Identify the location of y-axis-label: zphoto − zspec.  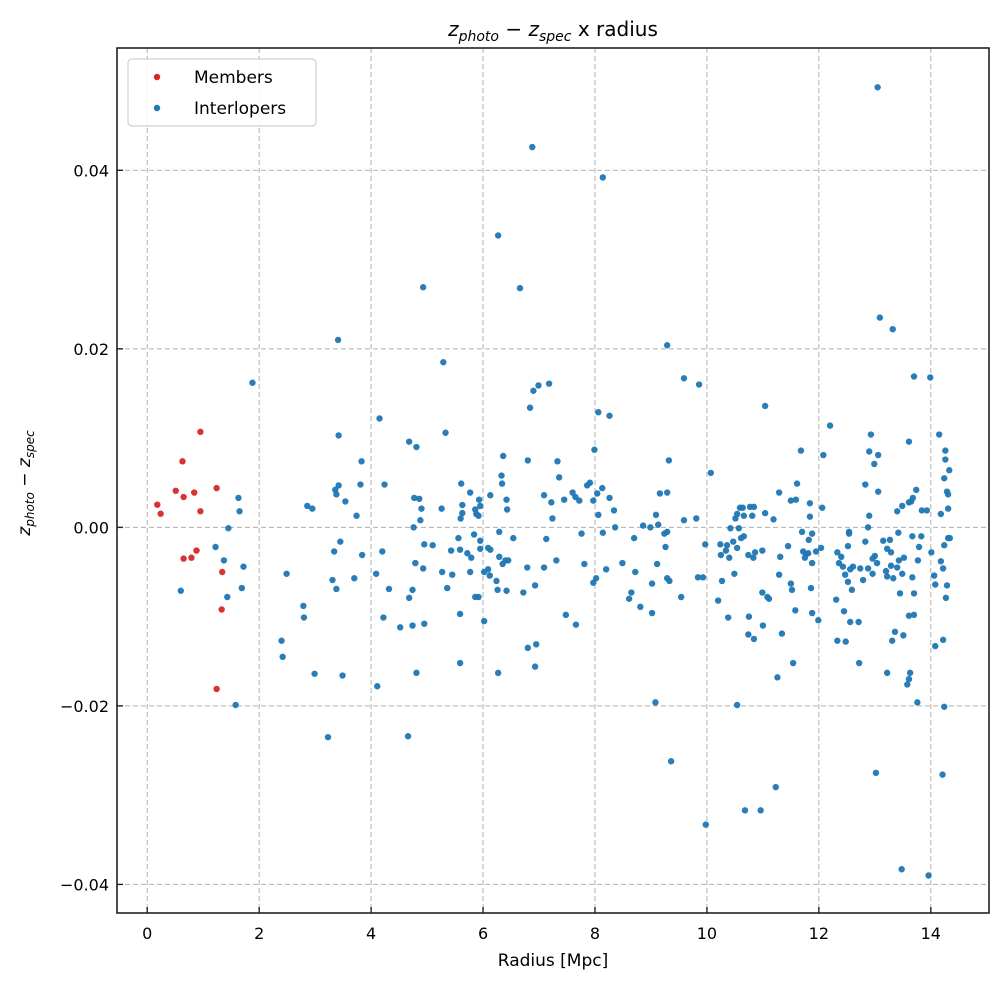
(26, 483).